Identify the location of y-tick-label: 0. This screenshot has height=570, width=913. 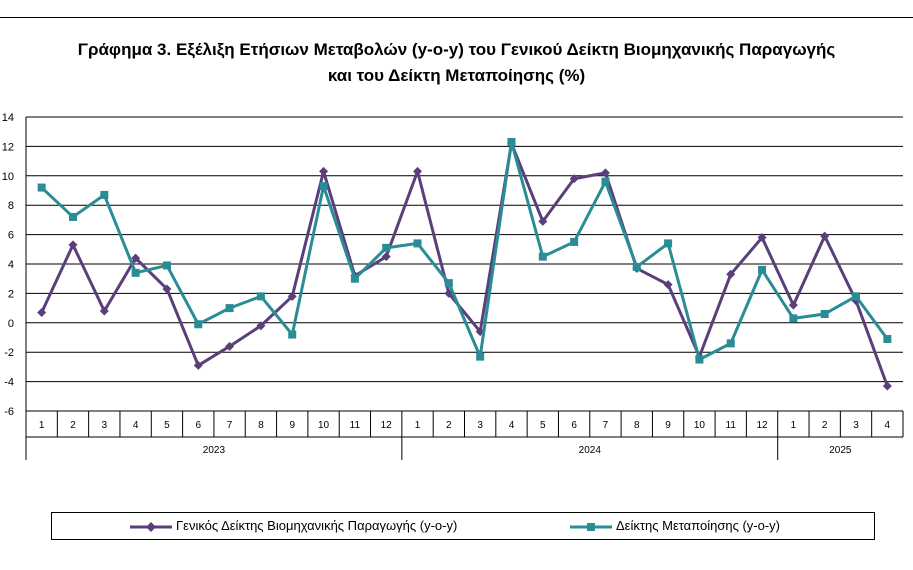
(11, 324).